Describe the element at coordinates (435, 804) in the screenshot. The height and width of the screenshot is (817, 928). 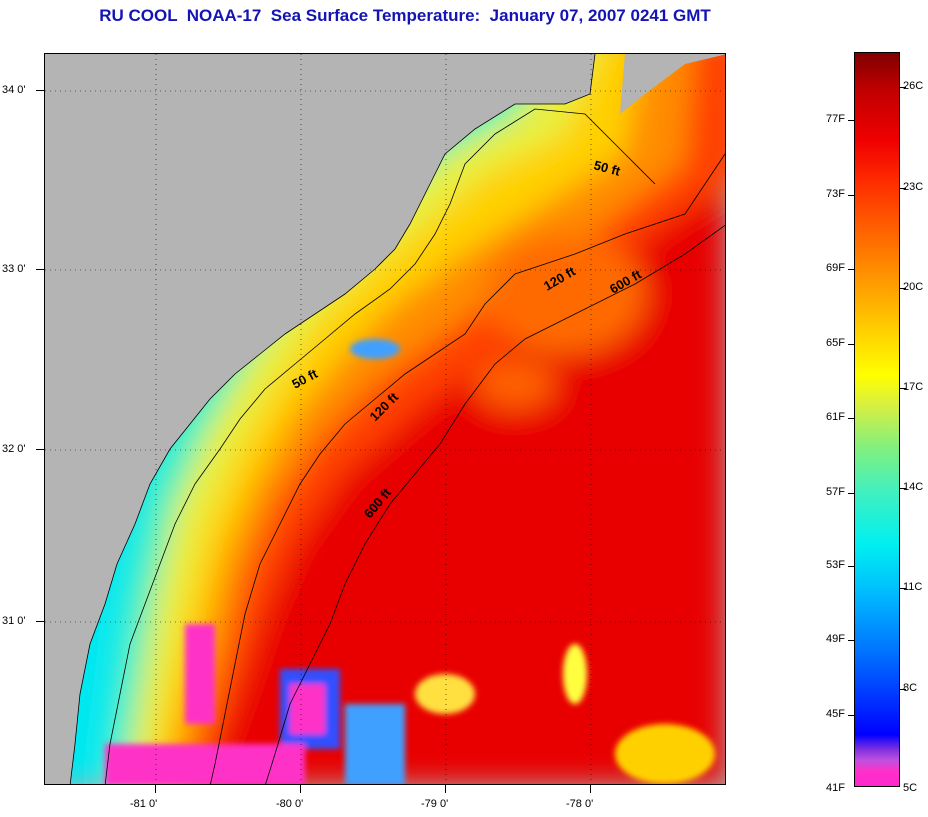
I see `longitude-label: -79 0'` at that location.